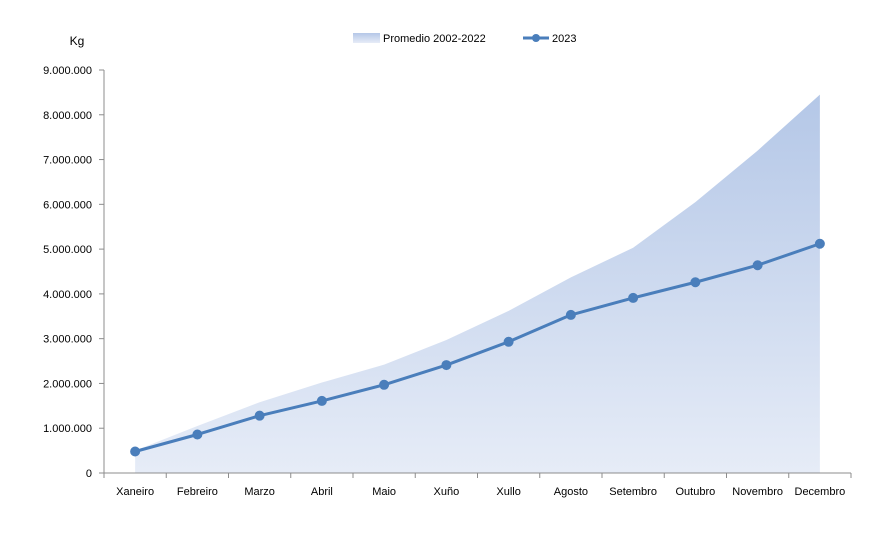 This screenshot has height=556, width=895. What do you see at coordinates (322, 492) in the screenshot?
I see `x-tick-label: Abril` at bounding box center [322, 492].